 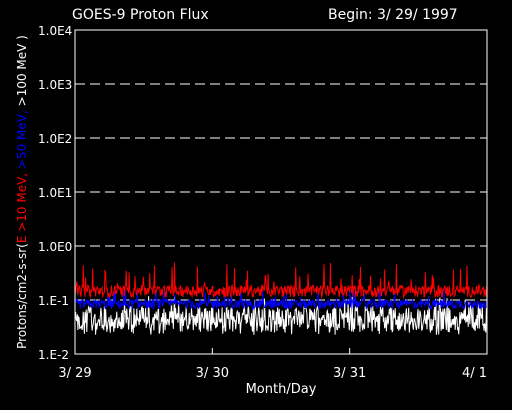 I want to click on y-axis-label-part: >100 MeV ), so click(x=22, y=72).